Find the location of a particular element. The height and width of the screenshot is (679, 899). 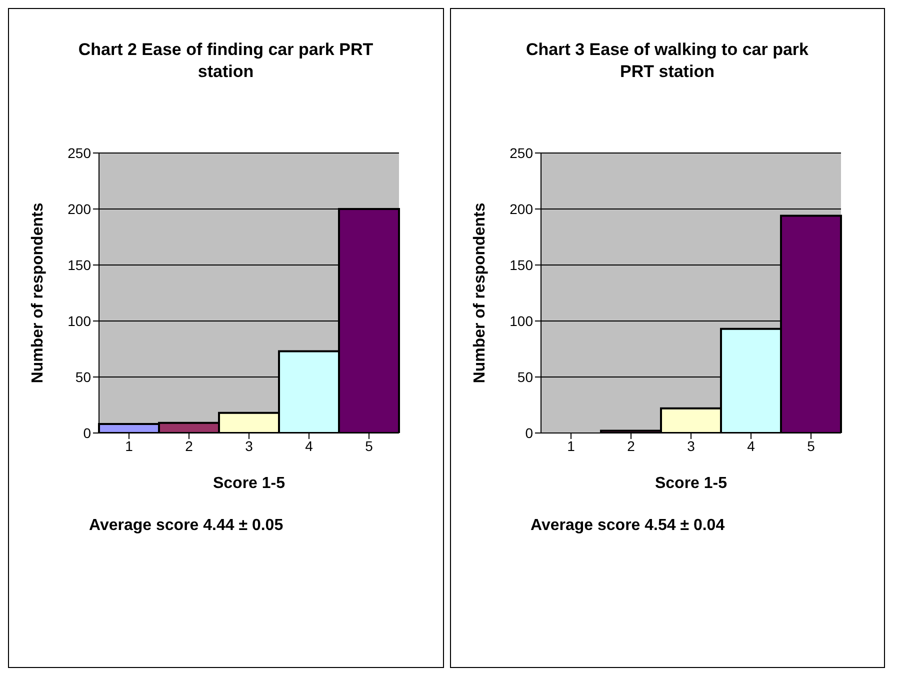

chart-title: Chart 2 Ease of finding car park PRT station is located at coordinates (225, 61).